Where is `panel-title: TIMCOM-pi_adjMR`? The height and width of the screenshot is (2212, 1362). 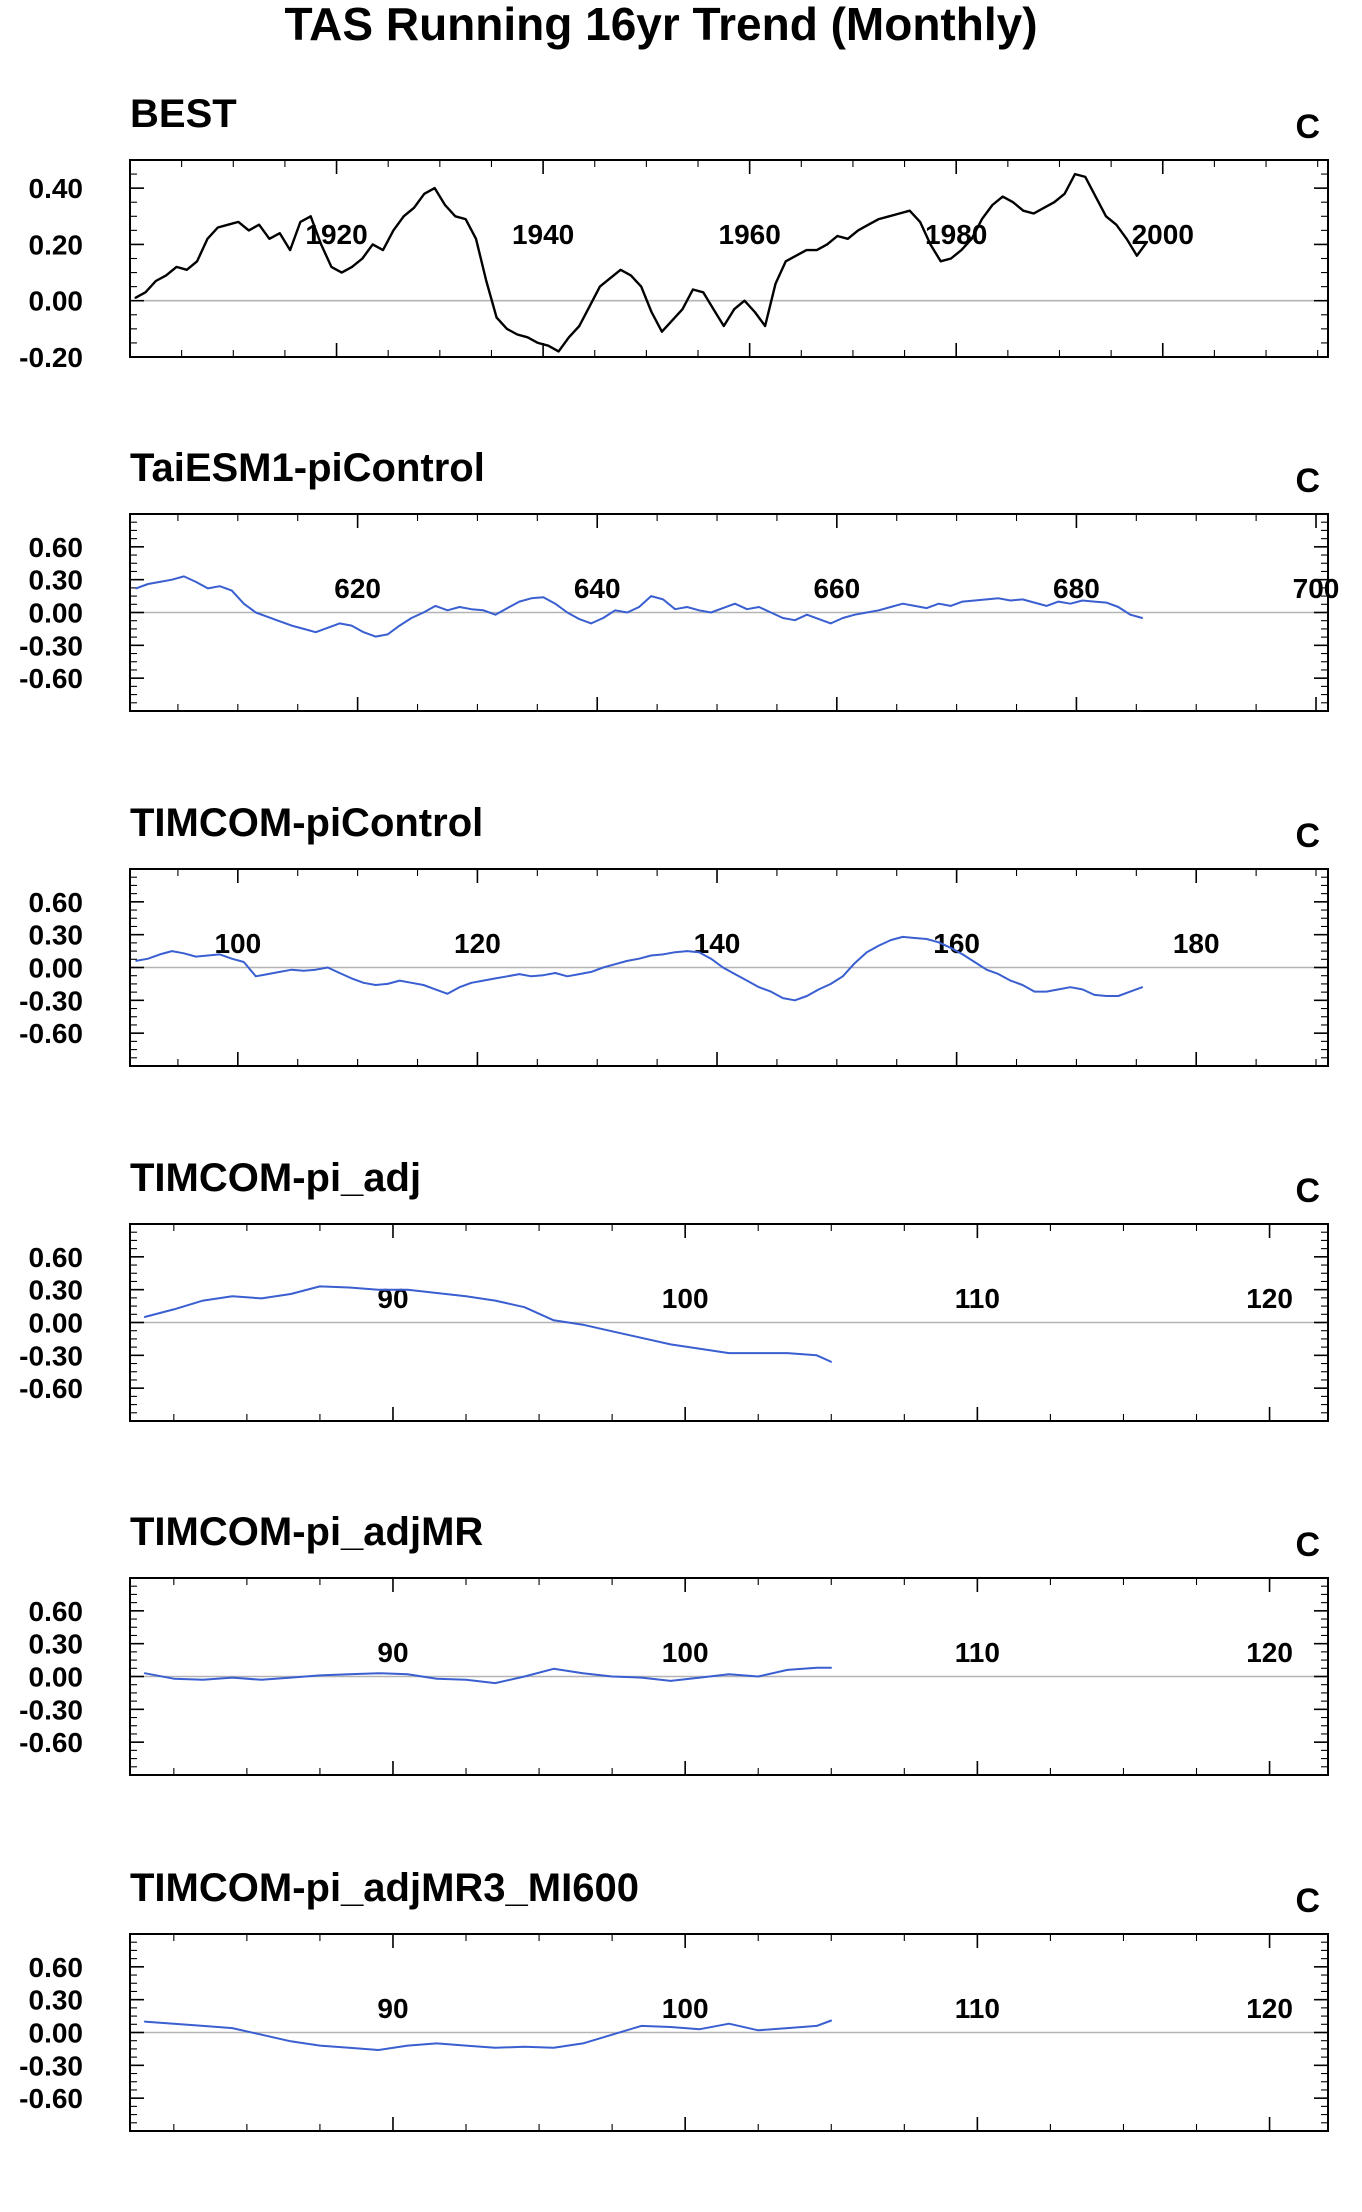 panel-title: TIMCOM-pi_adjMR is located at coordinates (306, 1532).